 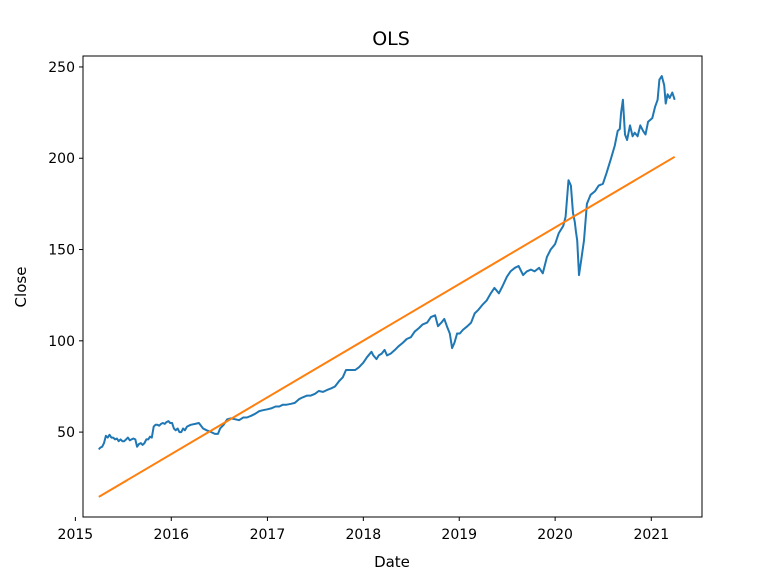 What do you see at coordinates (651, 535) in the screenshot?
I see `x-tick-label: 2021` at bounding box center [651, 535].